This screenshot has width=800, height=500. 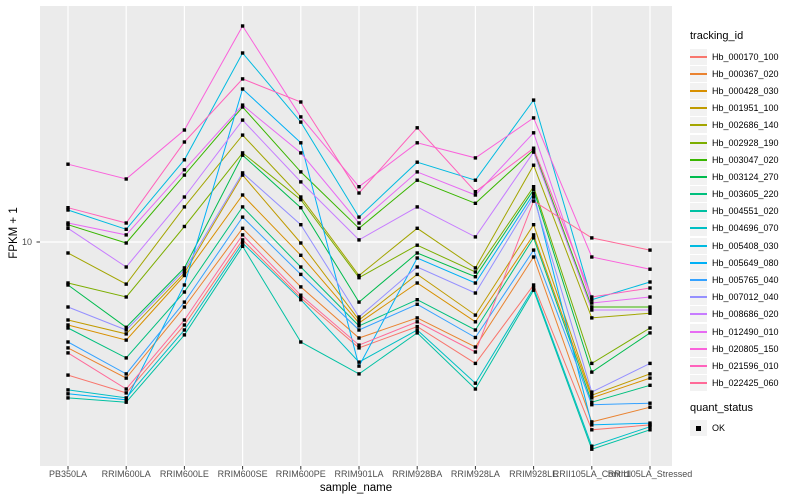 I want to click on x-tick-label: RRIM928BA, so click(x=417, y=474).